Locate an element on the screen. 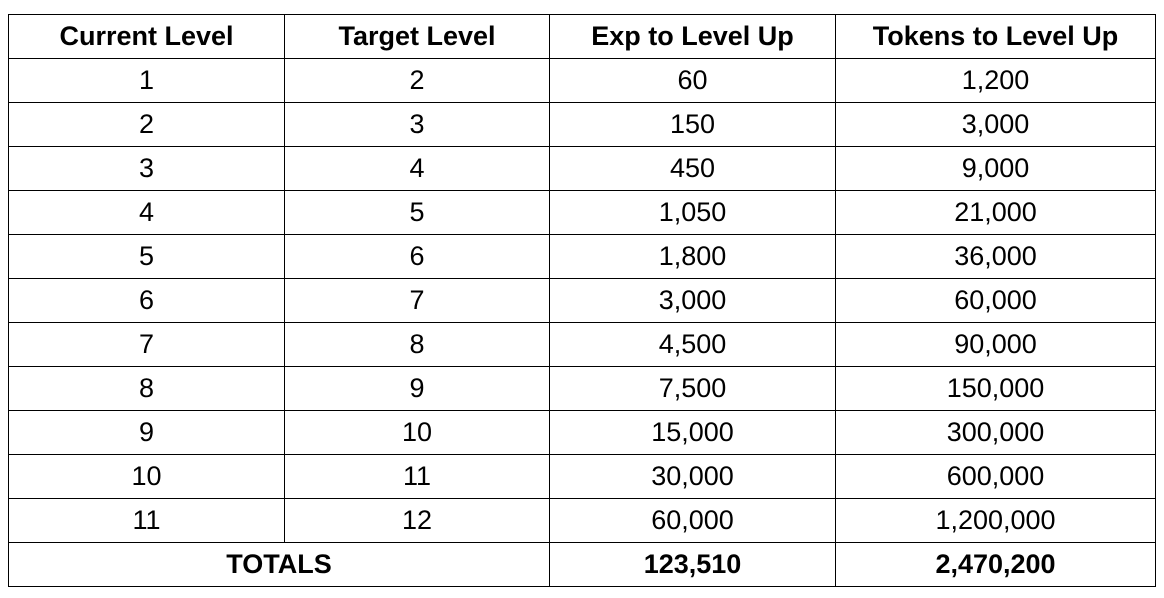  current-level-cell: 5 is located at coordinates (146, 256).